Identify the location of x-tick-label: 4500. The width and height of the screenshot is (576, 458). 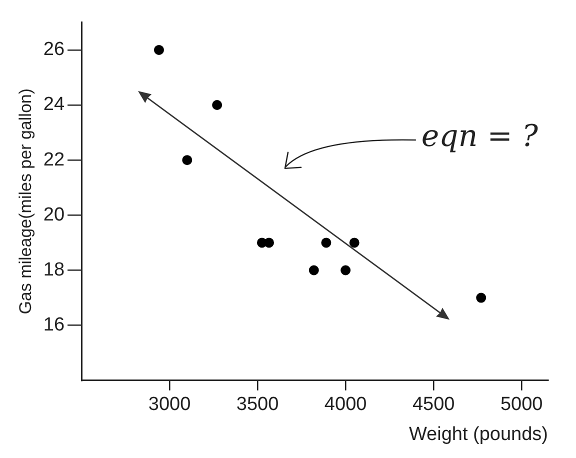
(433, 405).